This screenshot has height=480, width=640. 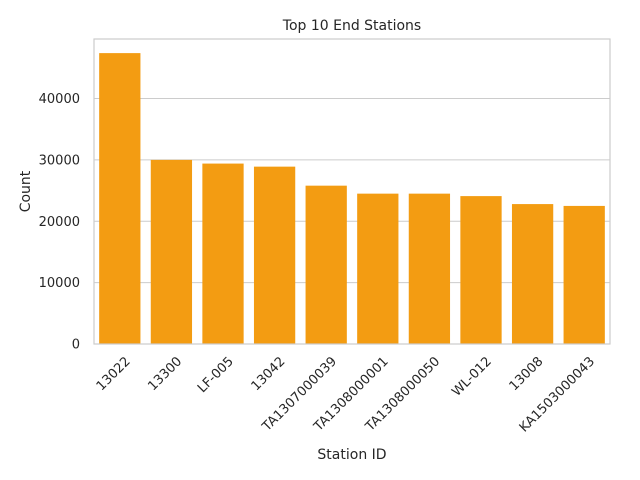 What do you see at coordinates (584, 274) in the screenshot?
I see `bar-KA1503000043` at bounding box center [584, 274].